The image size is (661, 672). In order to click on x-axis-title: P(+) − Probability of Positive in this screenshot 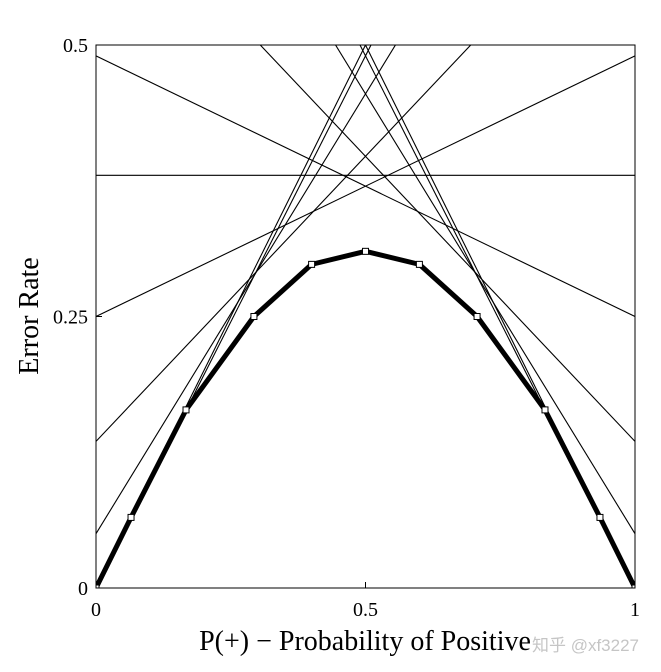, I will do `click(365, 641)`.